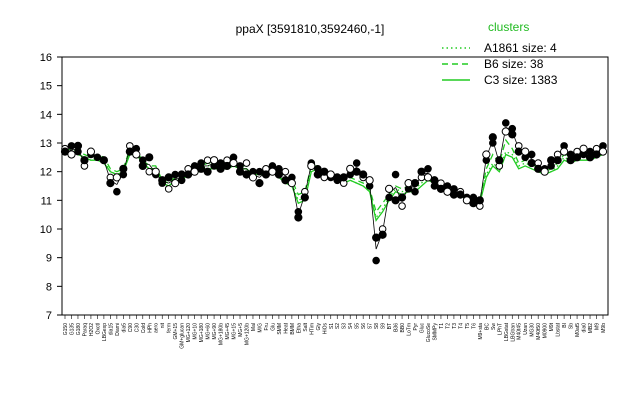 This screenshot has width=640, height=400. I want to click on y-tick-label: 11, so click(46, 201).